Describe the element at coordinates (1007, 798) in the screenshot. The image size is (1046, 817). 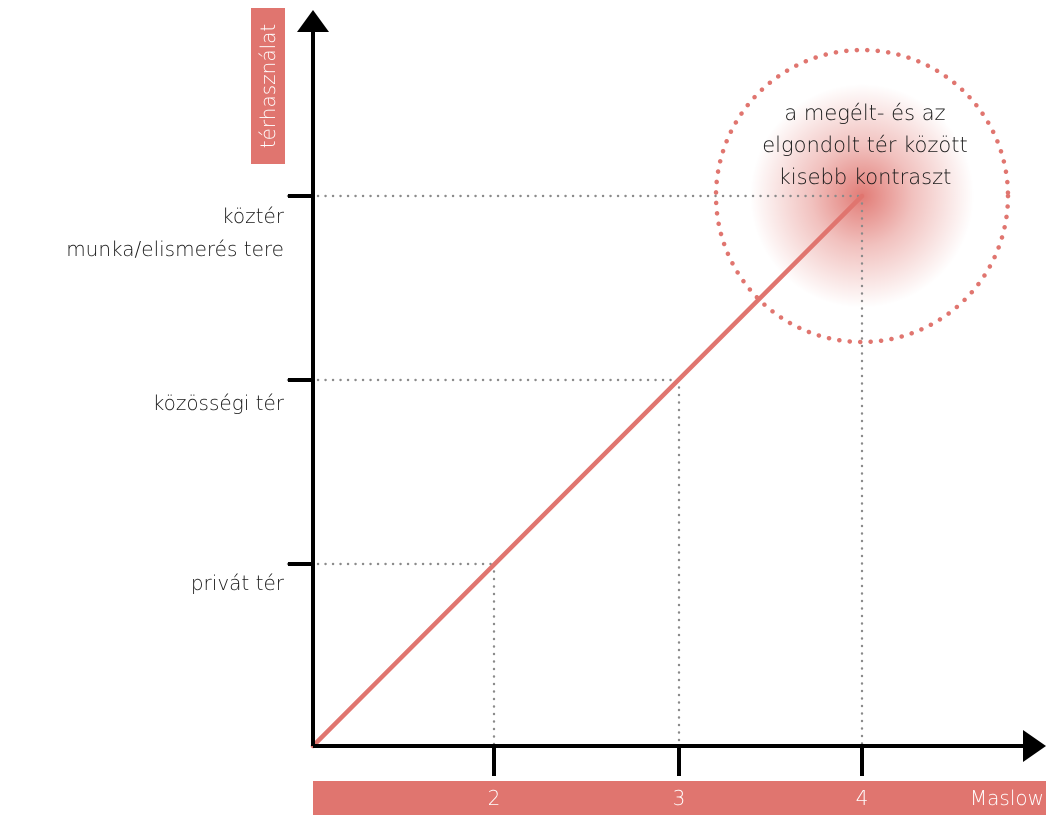
I see `x-axis-label: Maslow` at that location.